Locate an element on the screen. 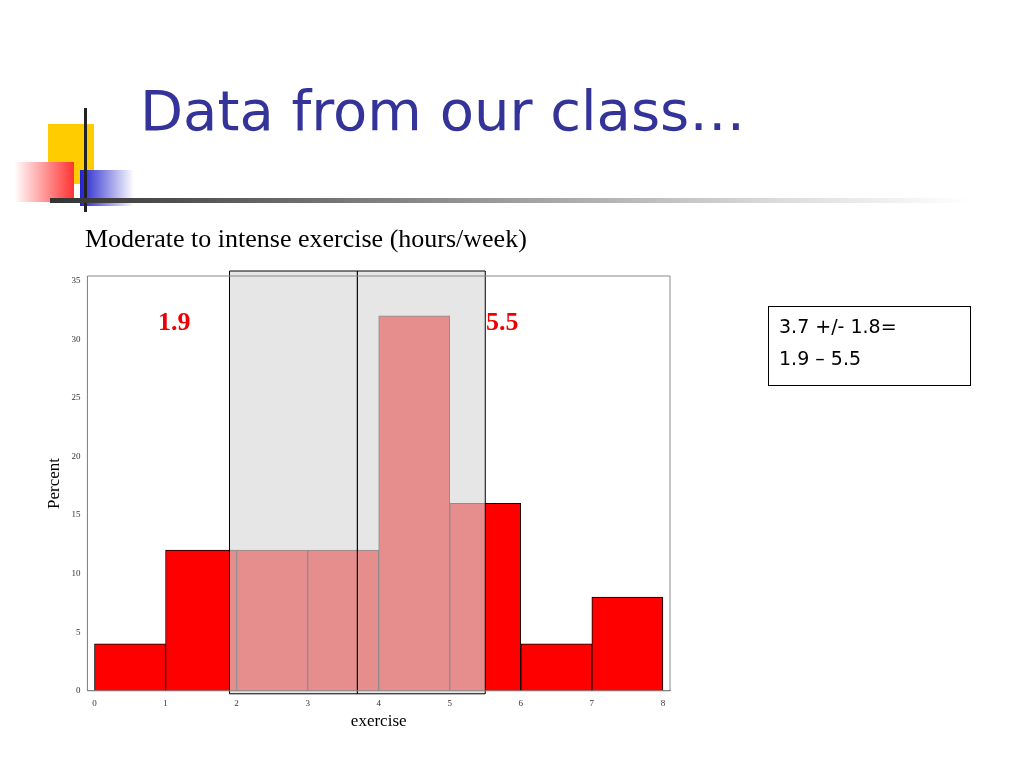 This screenshot has height=768, width=1024. y-tick-label: 5 is located at coordinates (78, 631).